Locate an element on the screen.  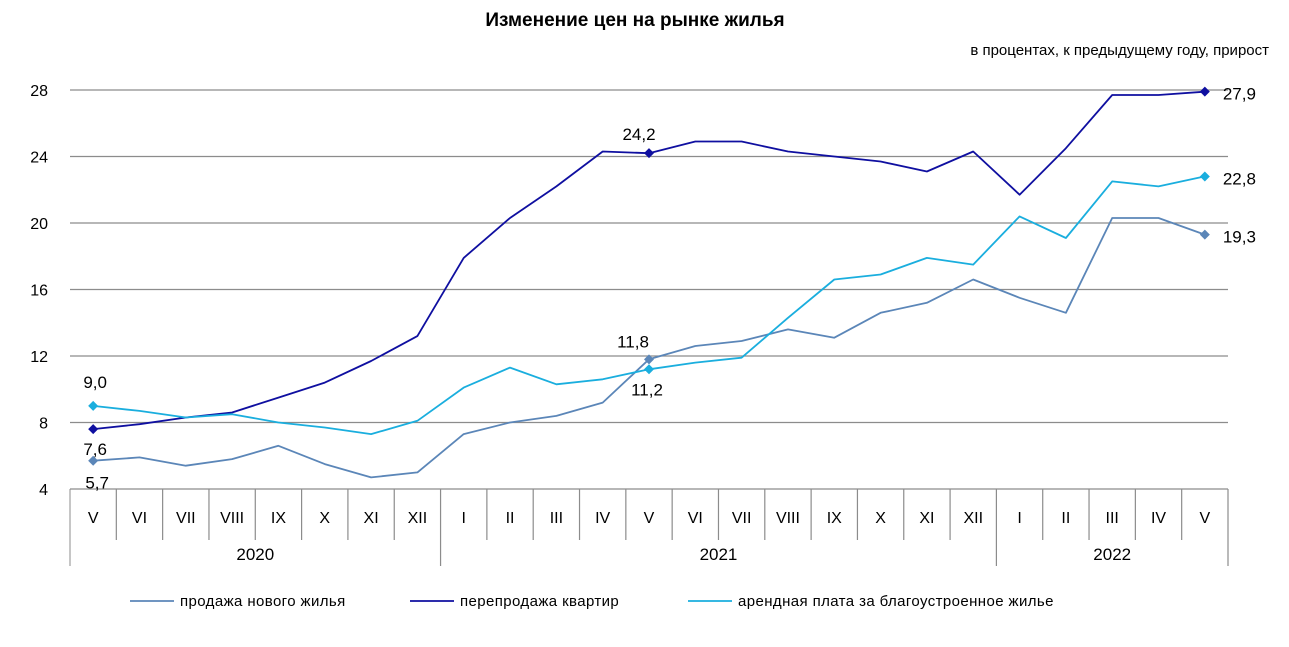
y-axis: 4 8 12 16 20 24 28 is located at coordinates (39, 291).